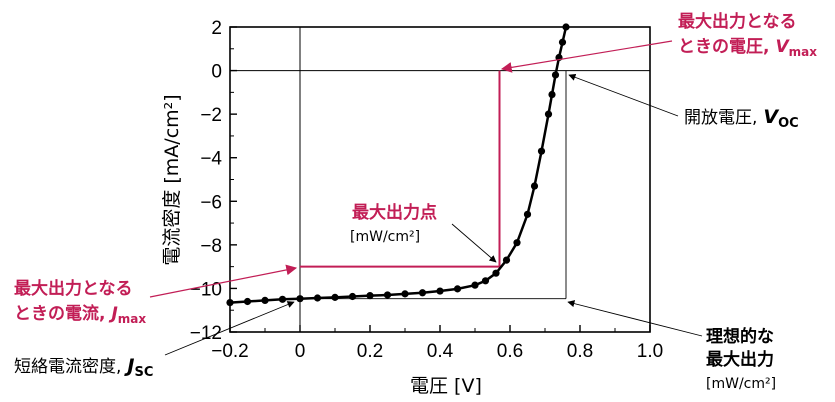  Describe the element at coordinates (206, 333) in the screenshot. I see `y-tick-label: −12` at that location.